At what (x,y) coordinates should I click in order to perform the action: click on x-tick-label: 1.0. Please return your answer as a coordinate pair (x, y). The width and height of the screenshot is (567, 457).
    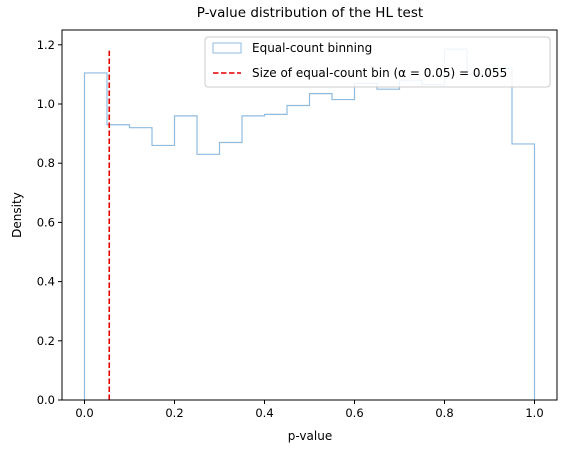
    Looking at the image, I should click on (534, 413).